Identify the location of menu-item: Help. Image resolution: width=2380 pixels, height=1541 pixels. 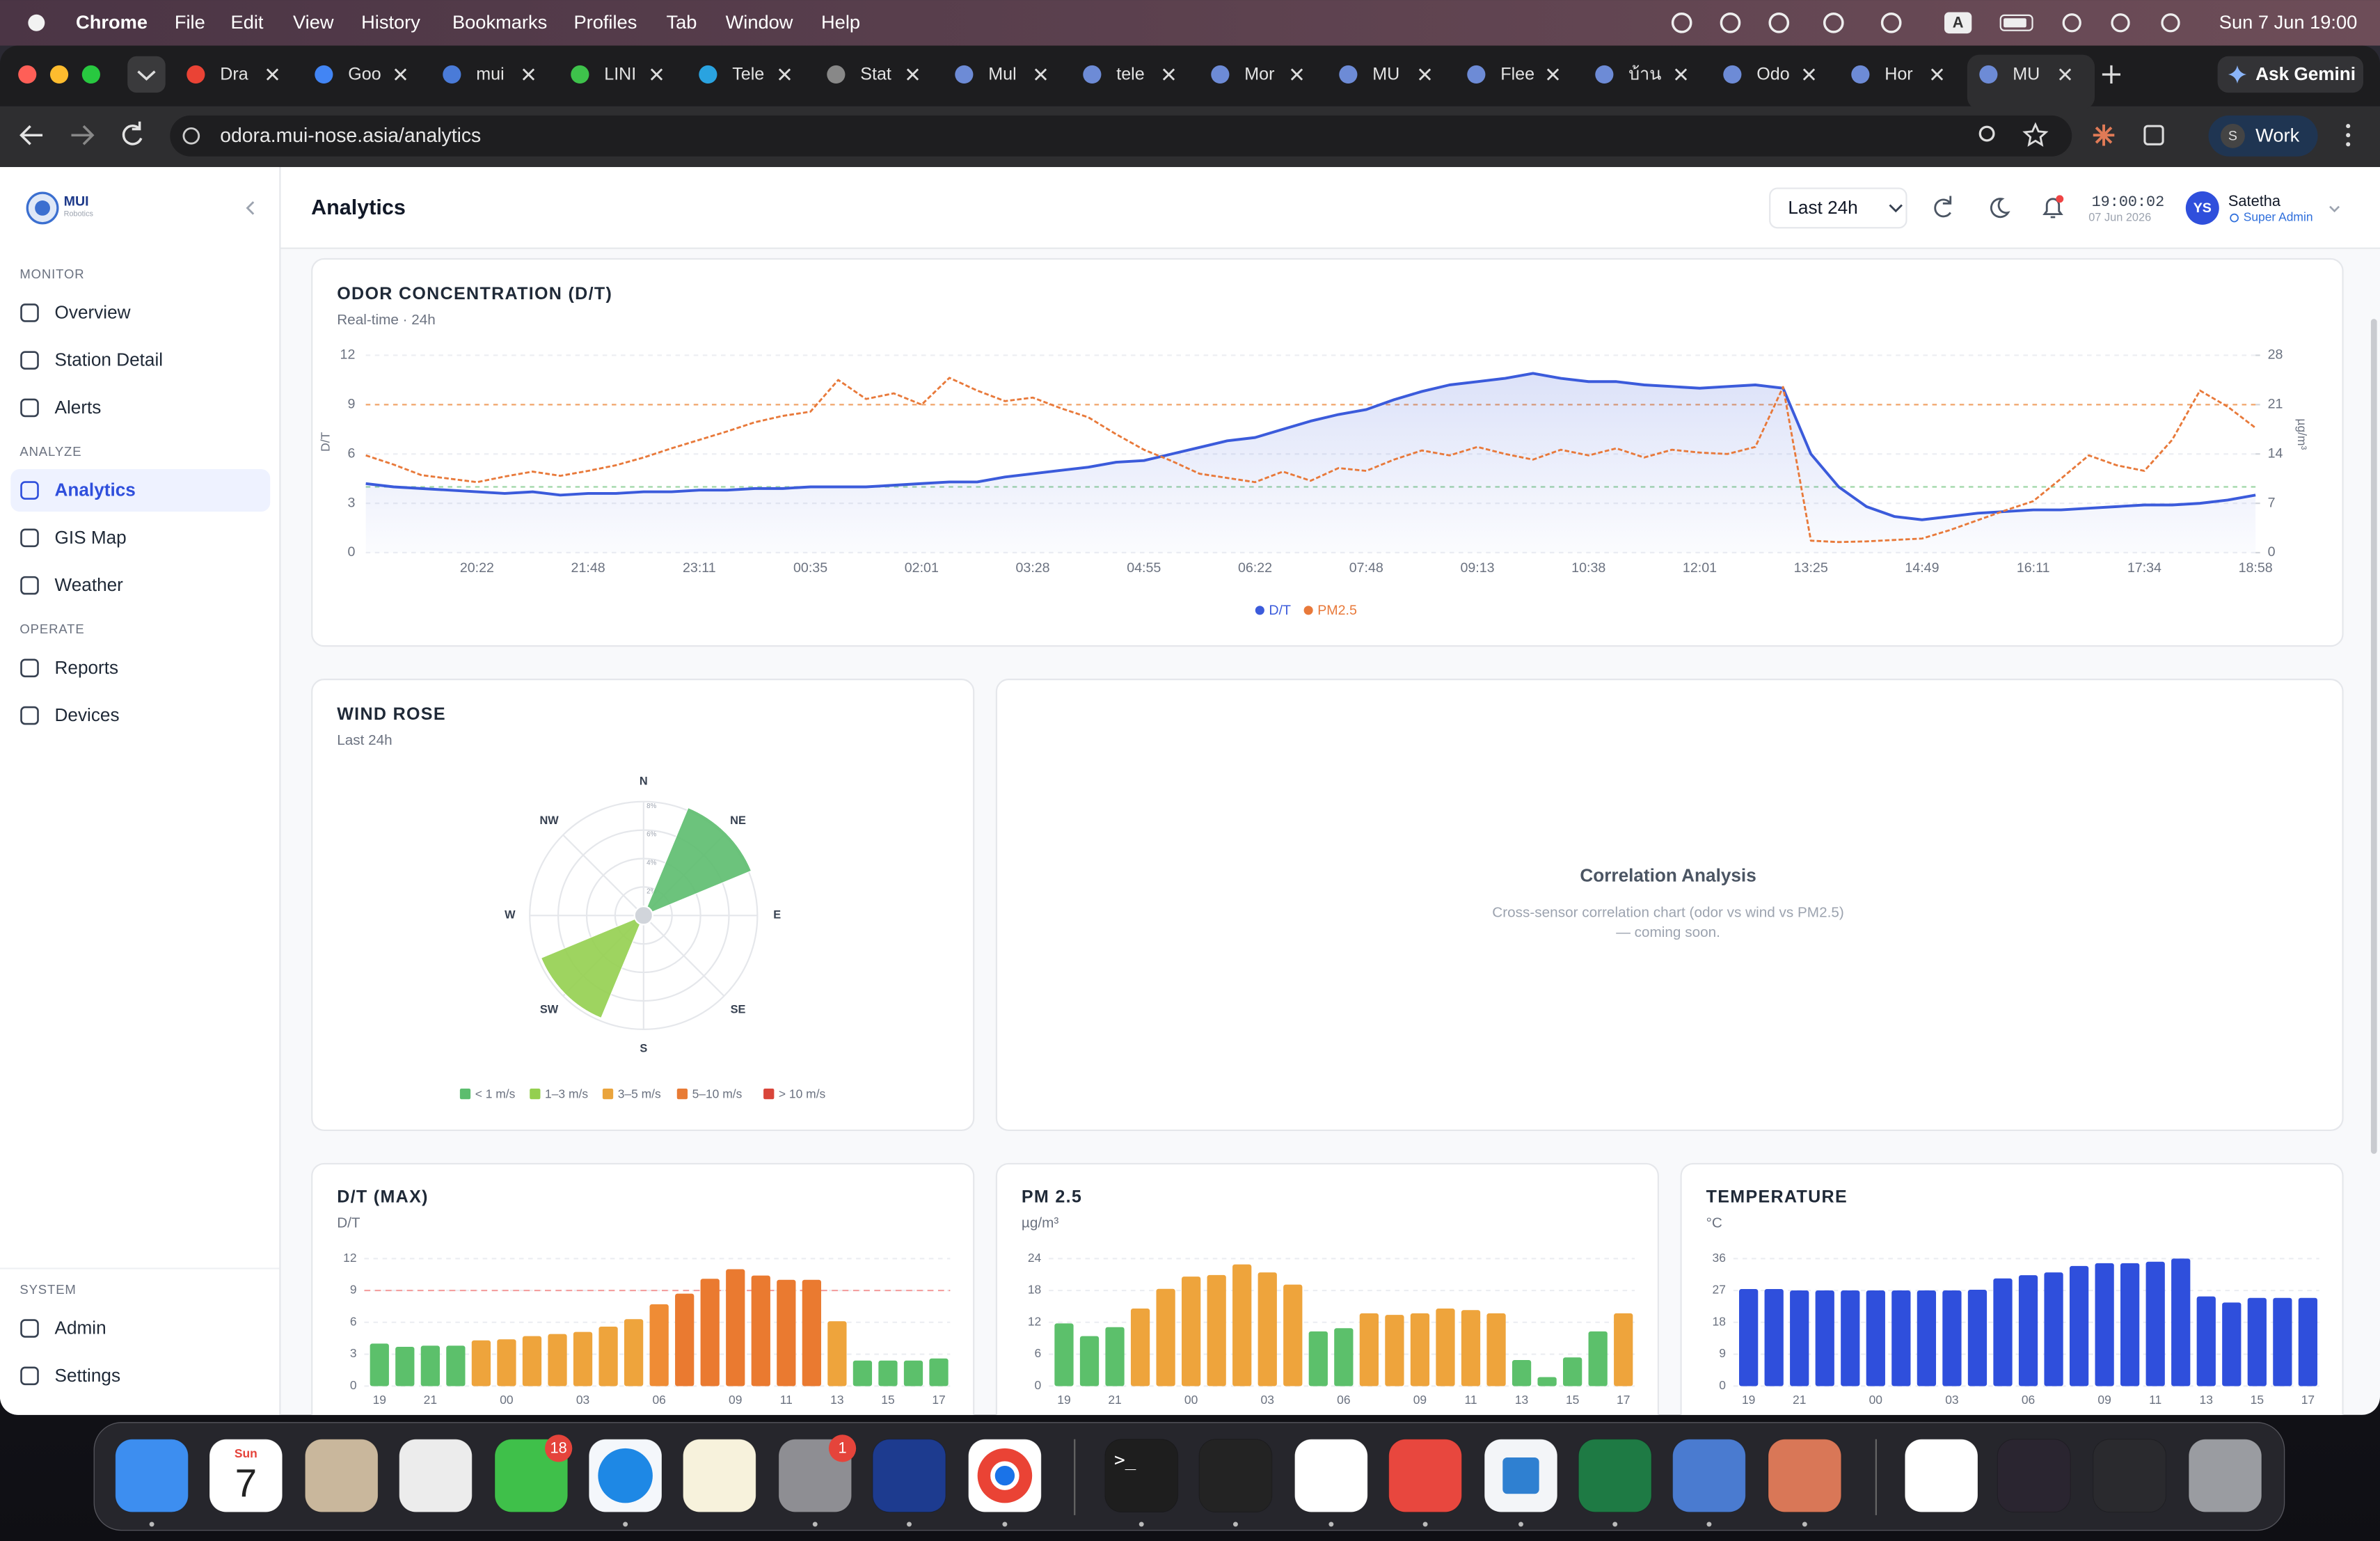
(840, 22).